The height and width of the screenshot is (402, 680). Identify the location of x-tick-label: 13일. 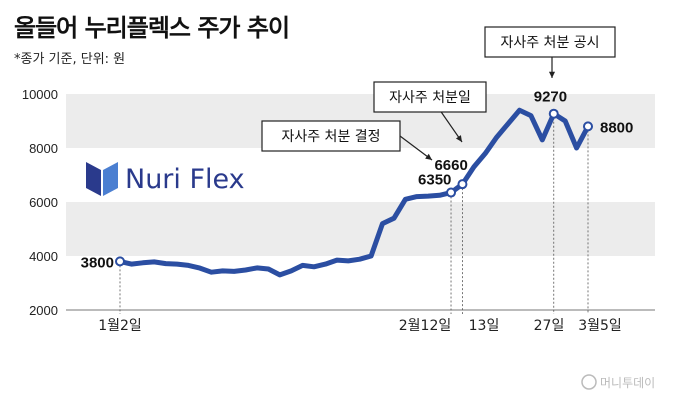
(484, 326).